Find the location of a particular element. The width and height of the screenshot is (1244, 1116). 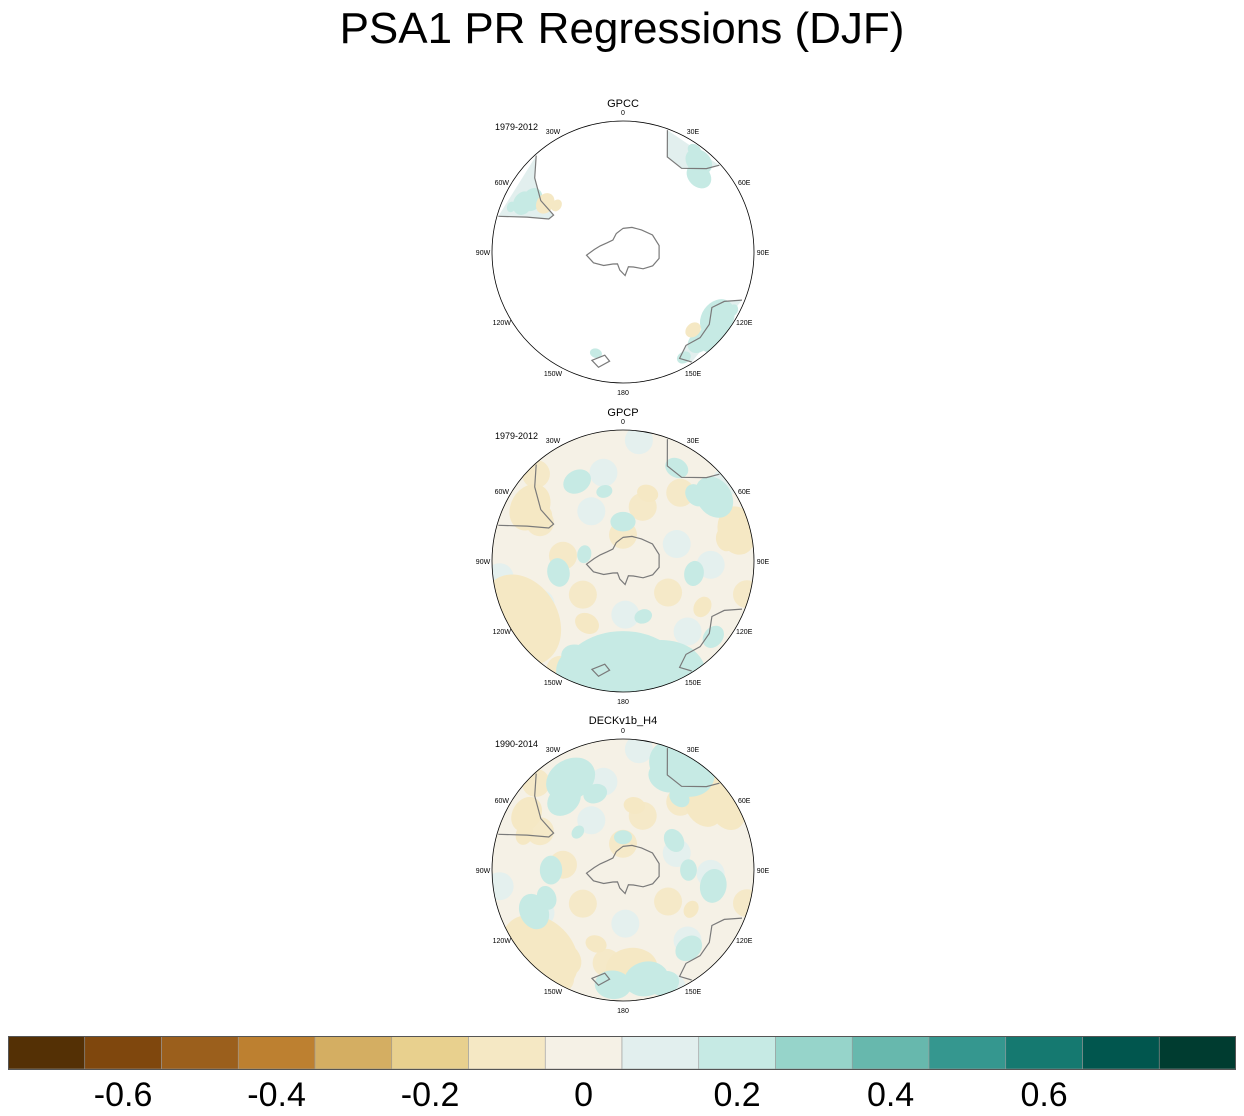

colorbar-tick-label: 0.4 is located at coordinates (890, 1095).